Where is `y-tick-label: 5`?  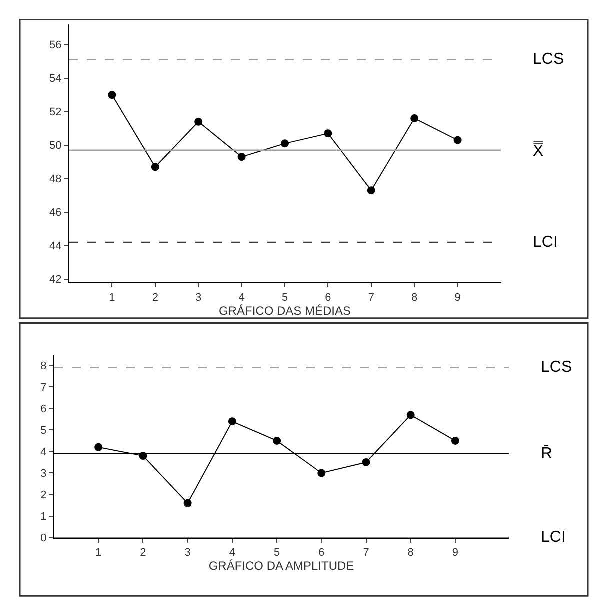
y-tick-label: 5 is located at coordinates (43, 431).